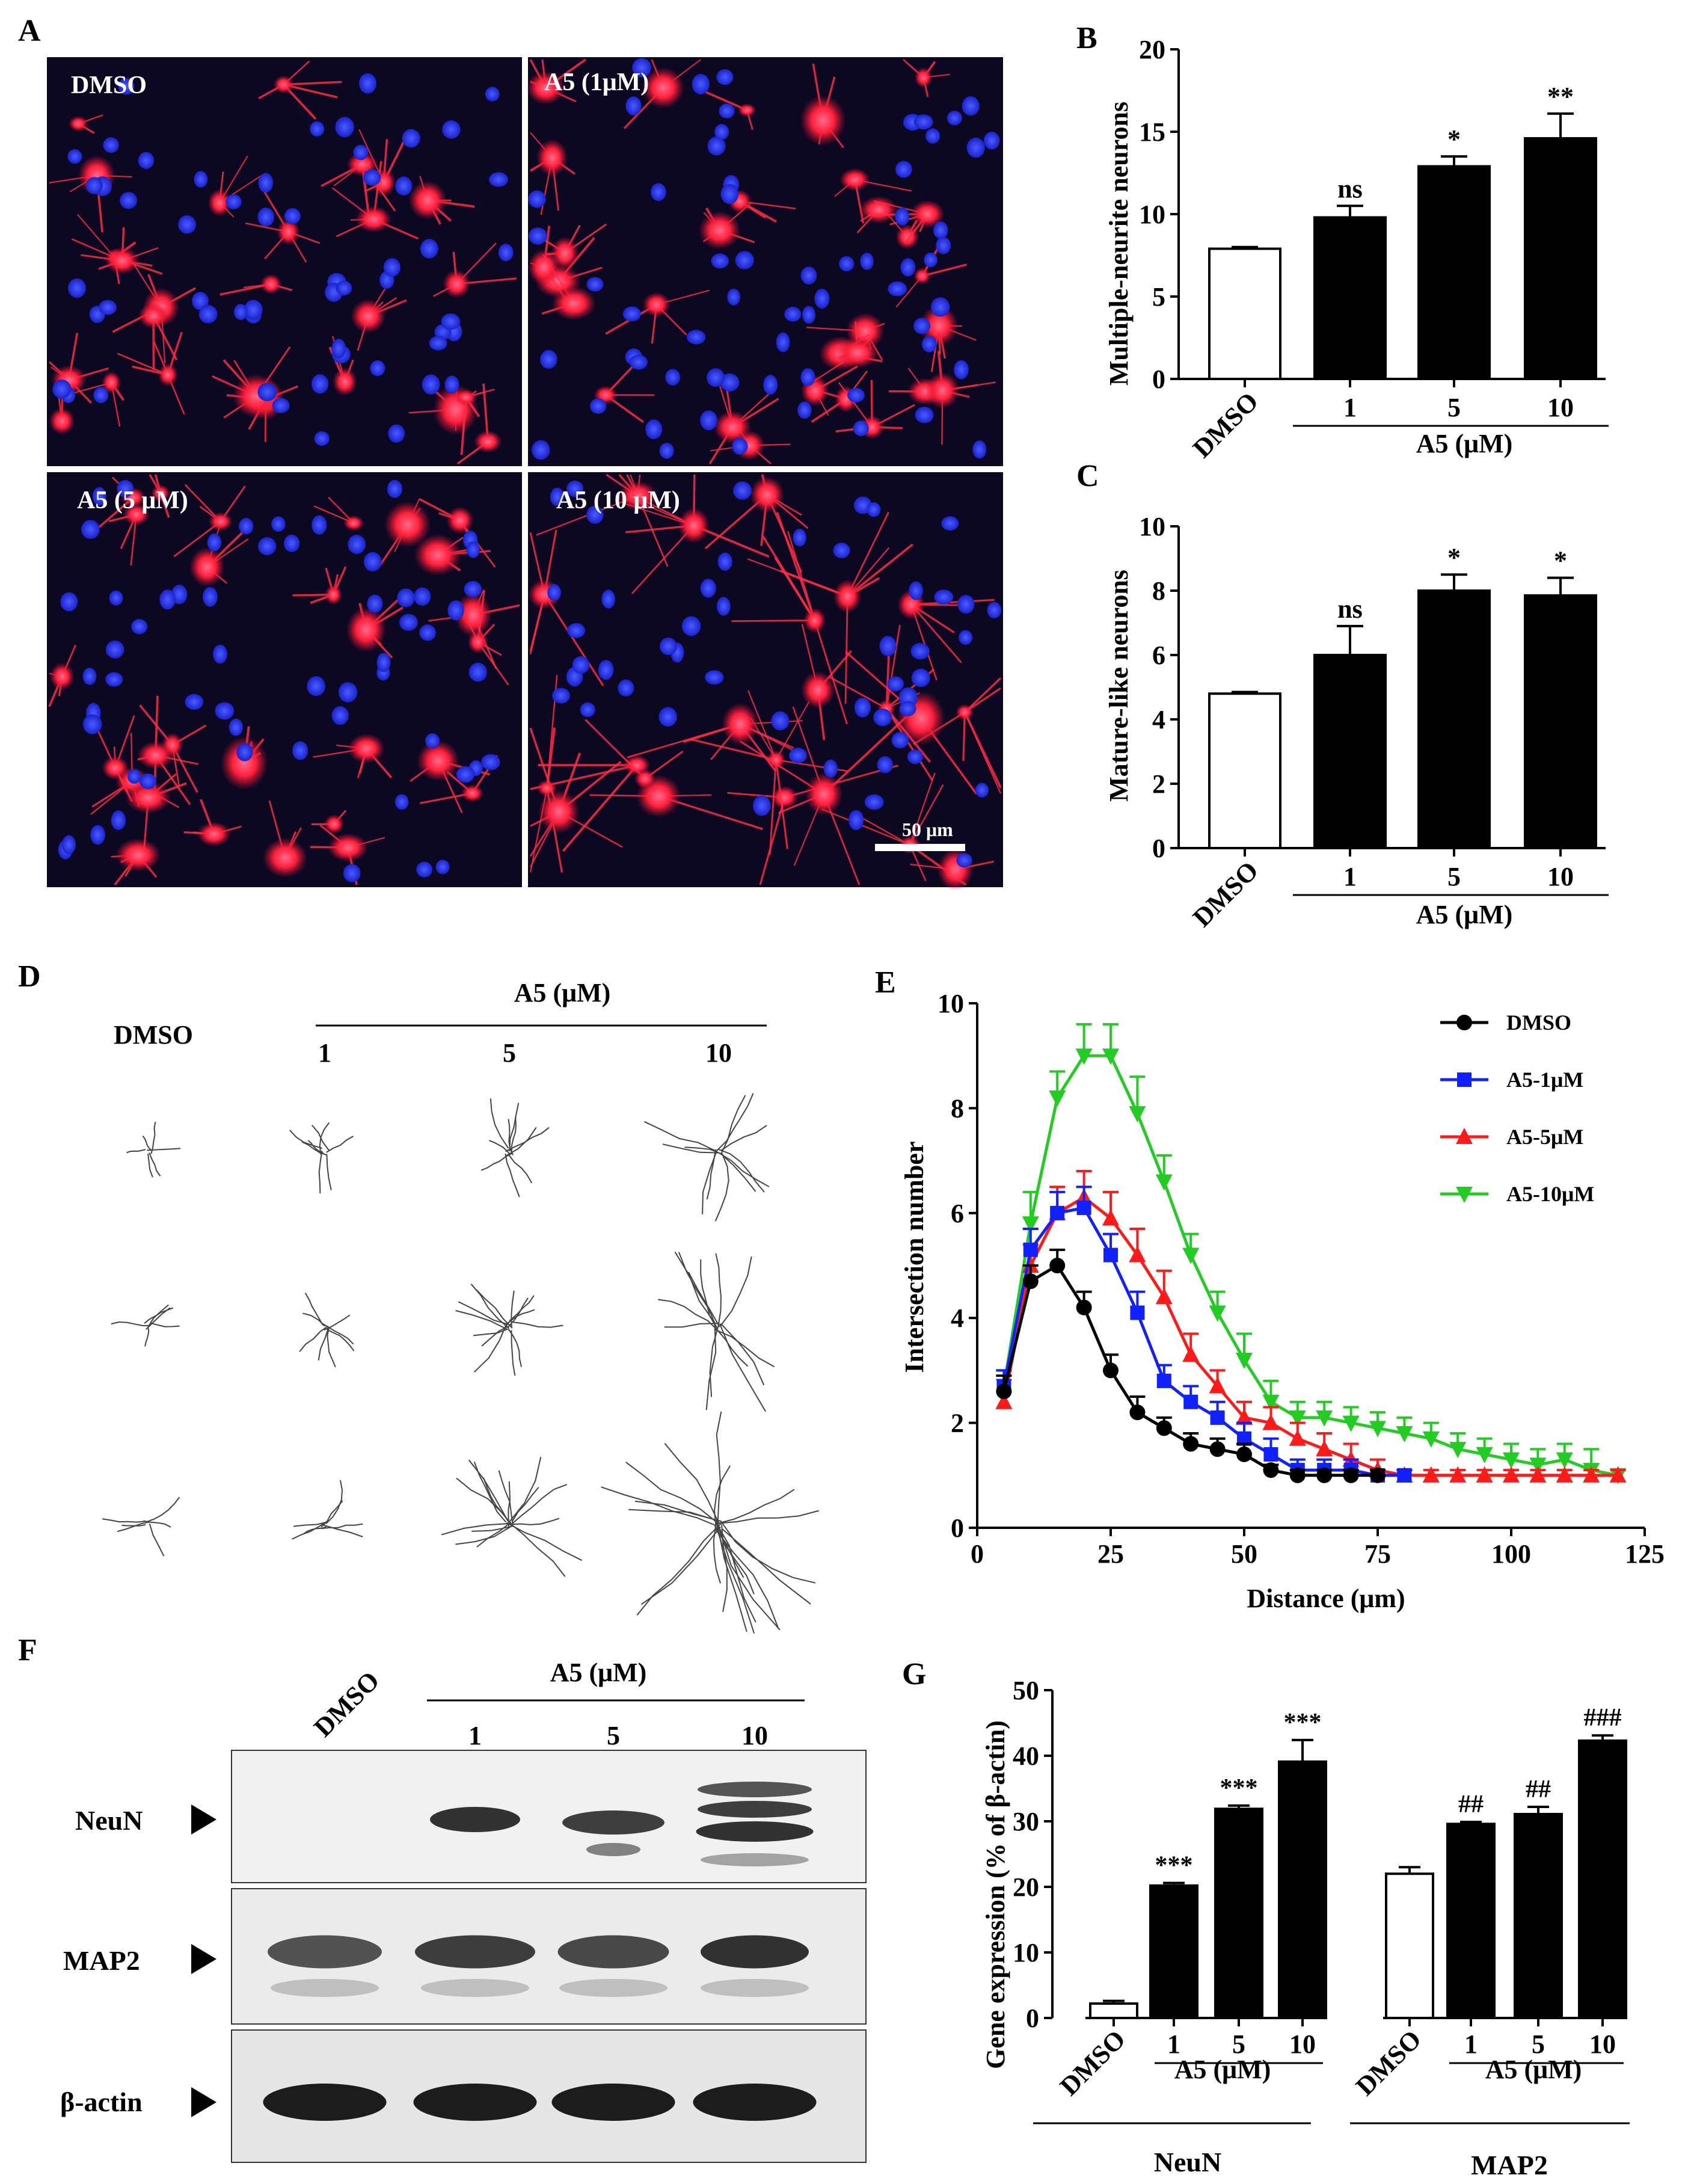 The width and height of the screenshot is (1691, 2184). What do you see at coordinates (914, 1257) in the screenshot?
I see `chart-e-ylabel: Intersection number` at bounding box center [914, 1257].